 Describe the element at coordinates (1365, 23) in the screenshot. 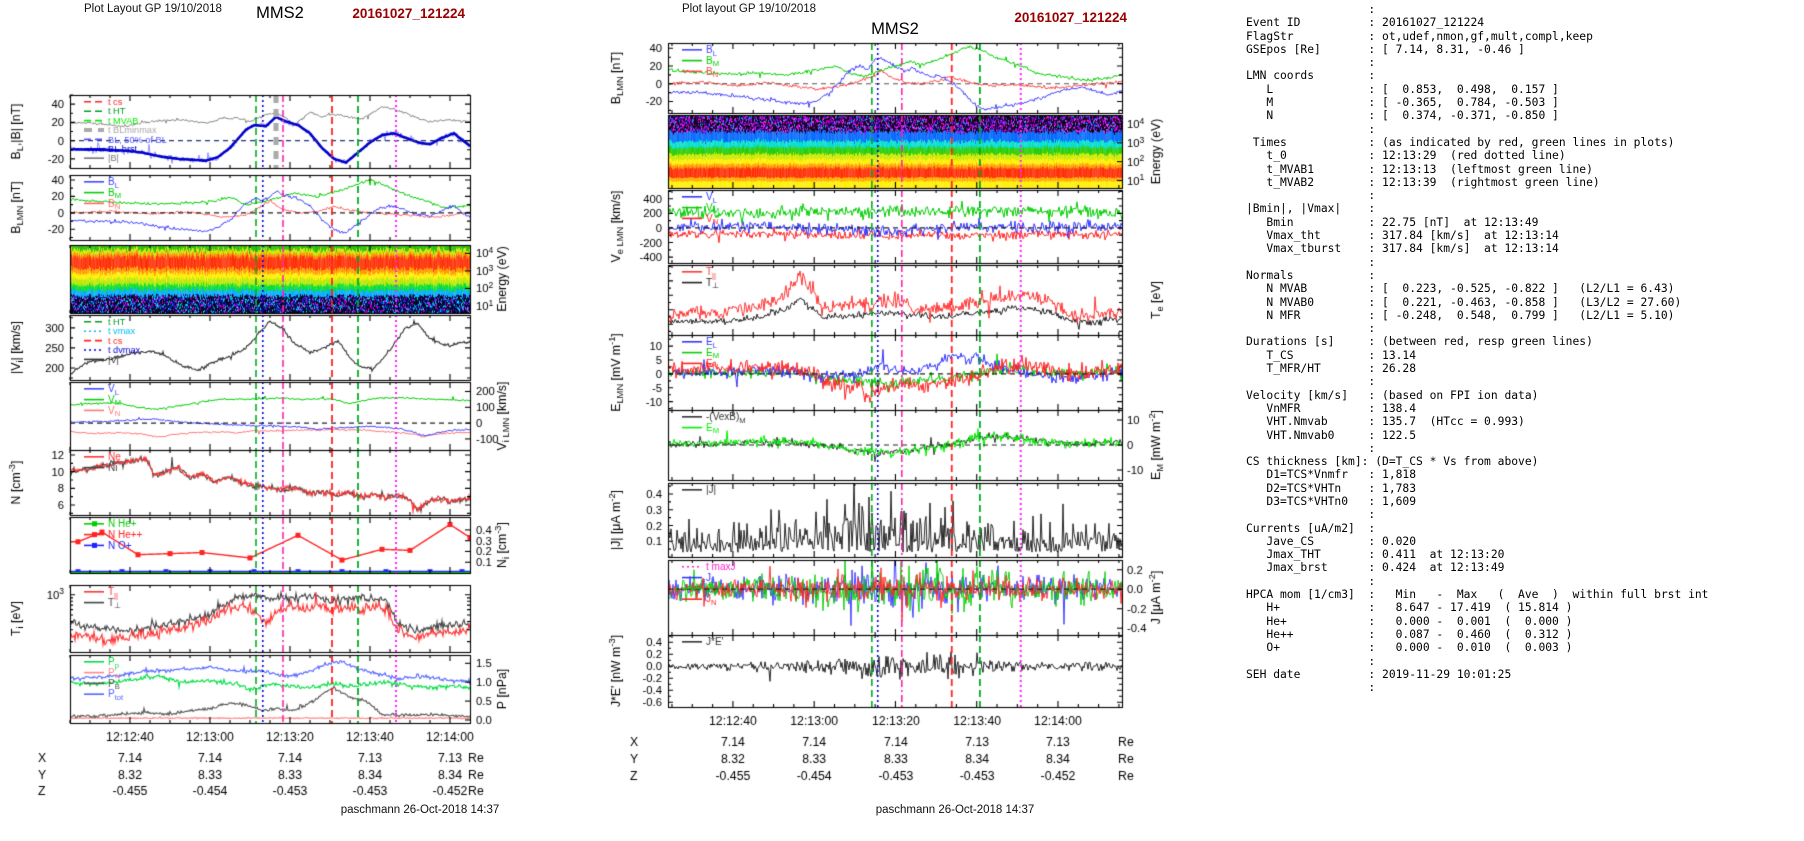

I see `info-line: Event ID : 20161027_121224` at that location.